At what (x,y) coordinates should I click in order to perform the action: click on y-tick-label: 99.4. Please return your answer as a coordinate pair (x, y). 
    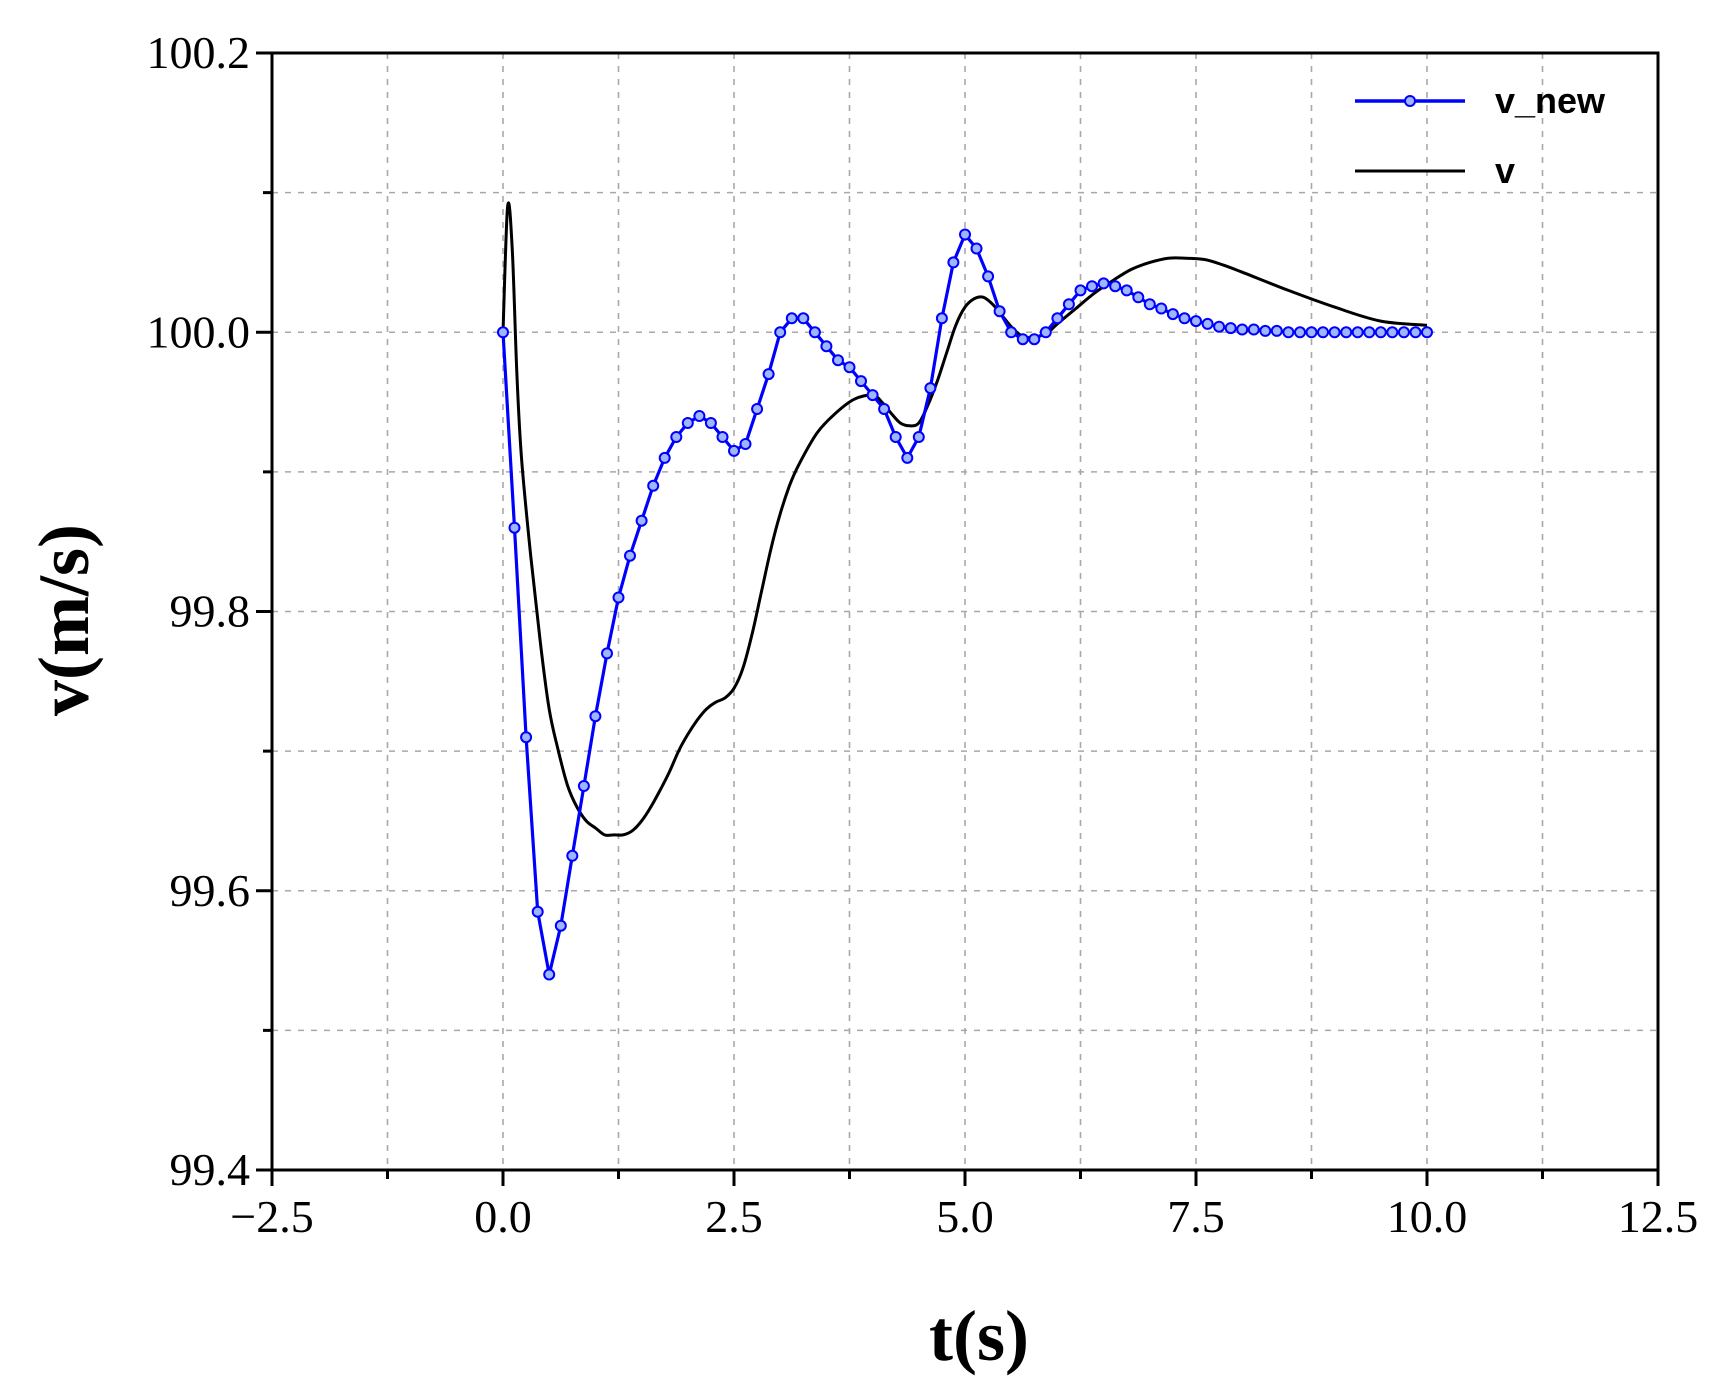
    Looking at the image, I should click on (210, 1169).